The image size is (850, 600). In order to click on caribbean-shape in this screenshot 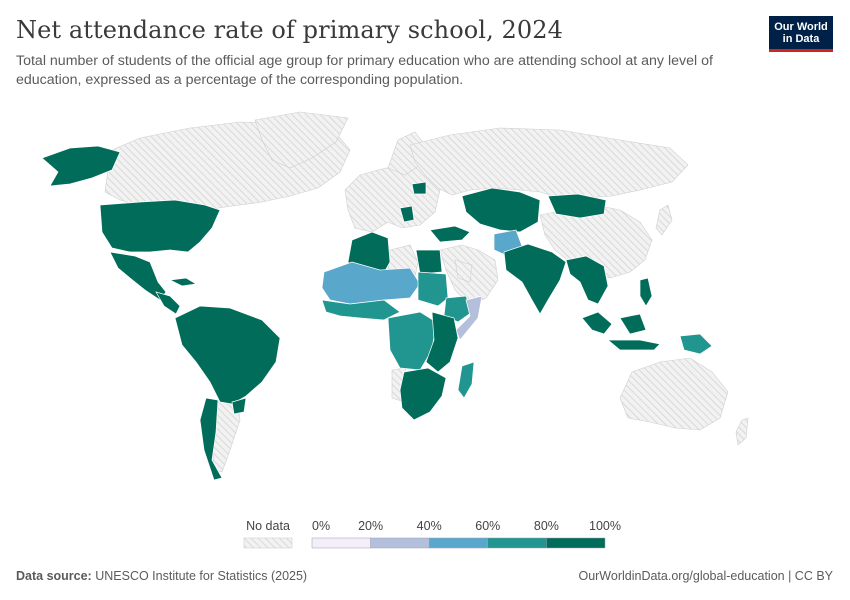, I will do `click(183, 282)`.